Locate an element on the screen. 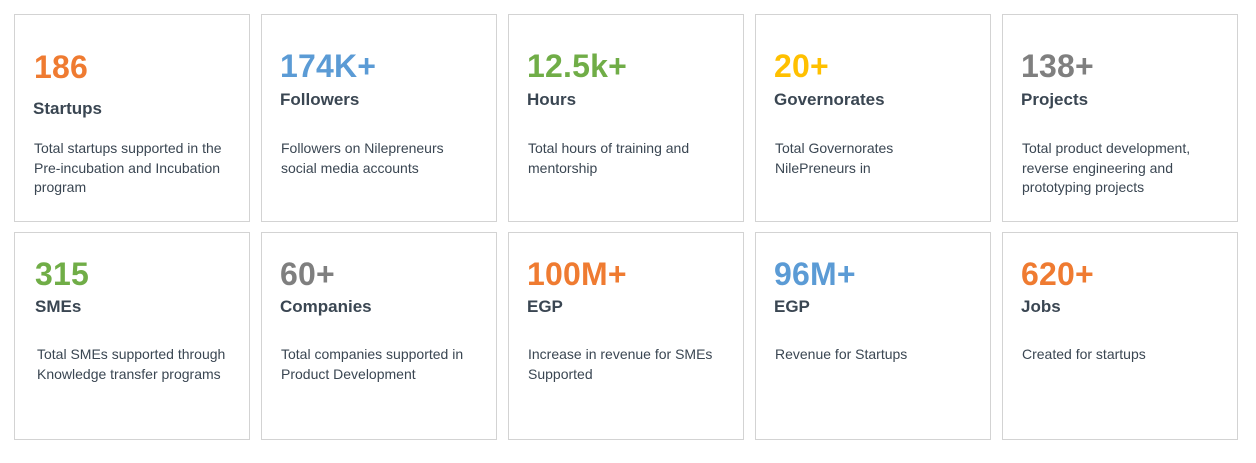  stat-label: Hours is located at coordinates (552, 99).